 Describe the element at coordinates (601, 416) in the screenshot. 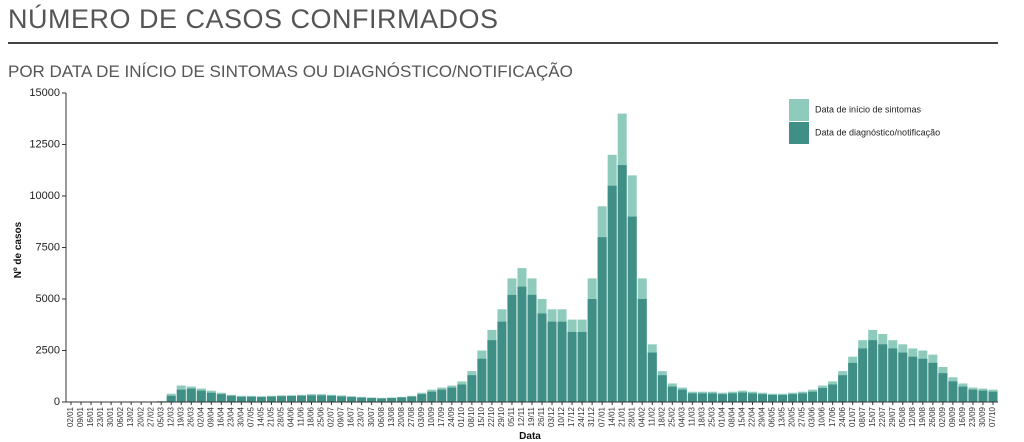

I see `x-tick-label: 07/01` at that location.